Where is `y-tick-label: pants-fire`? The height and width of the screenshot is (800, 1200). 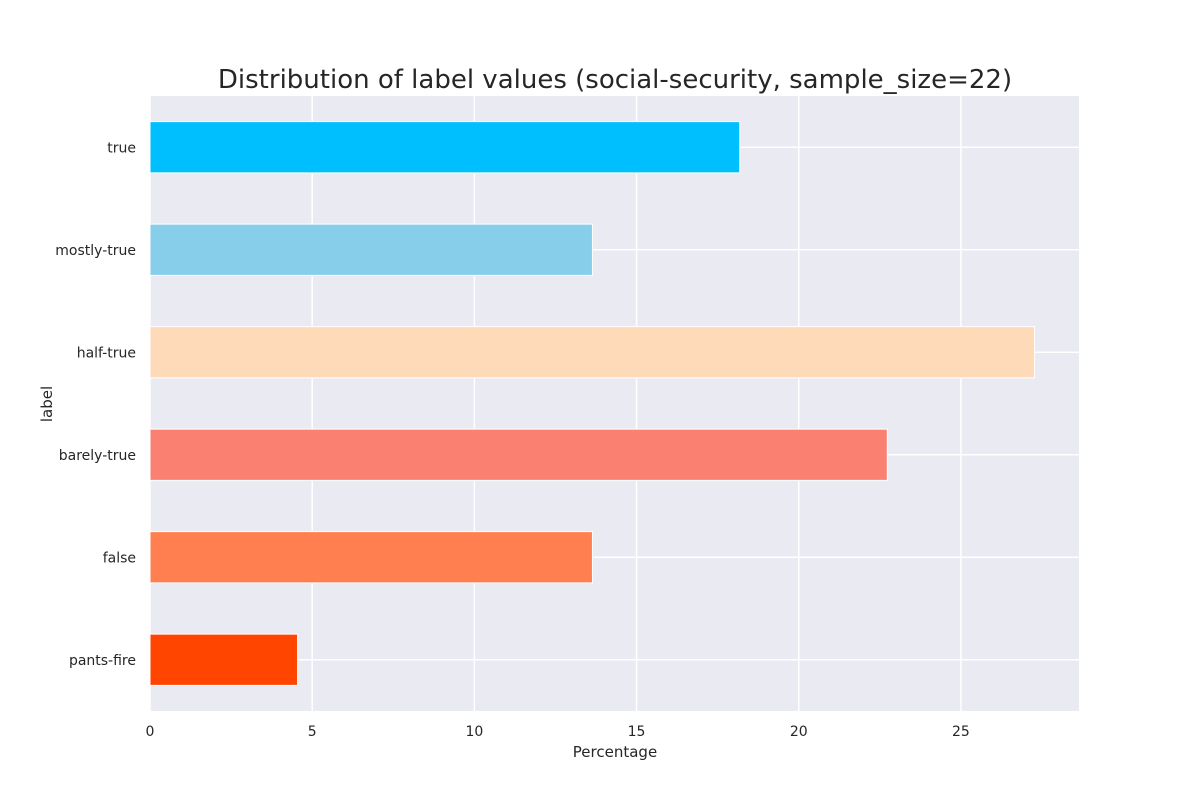
y-tick-label: pants-fire is located at coordinates (102, 661).